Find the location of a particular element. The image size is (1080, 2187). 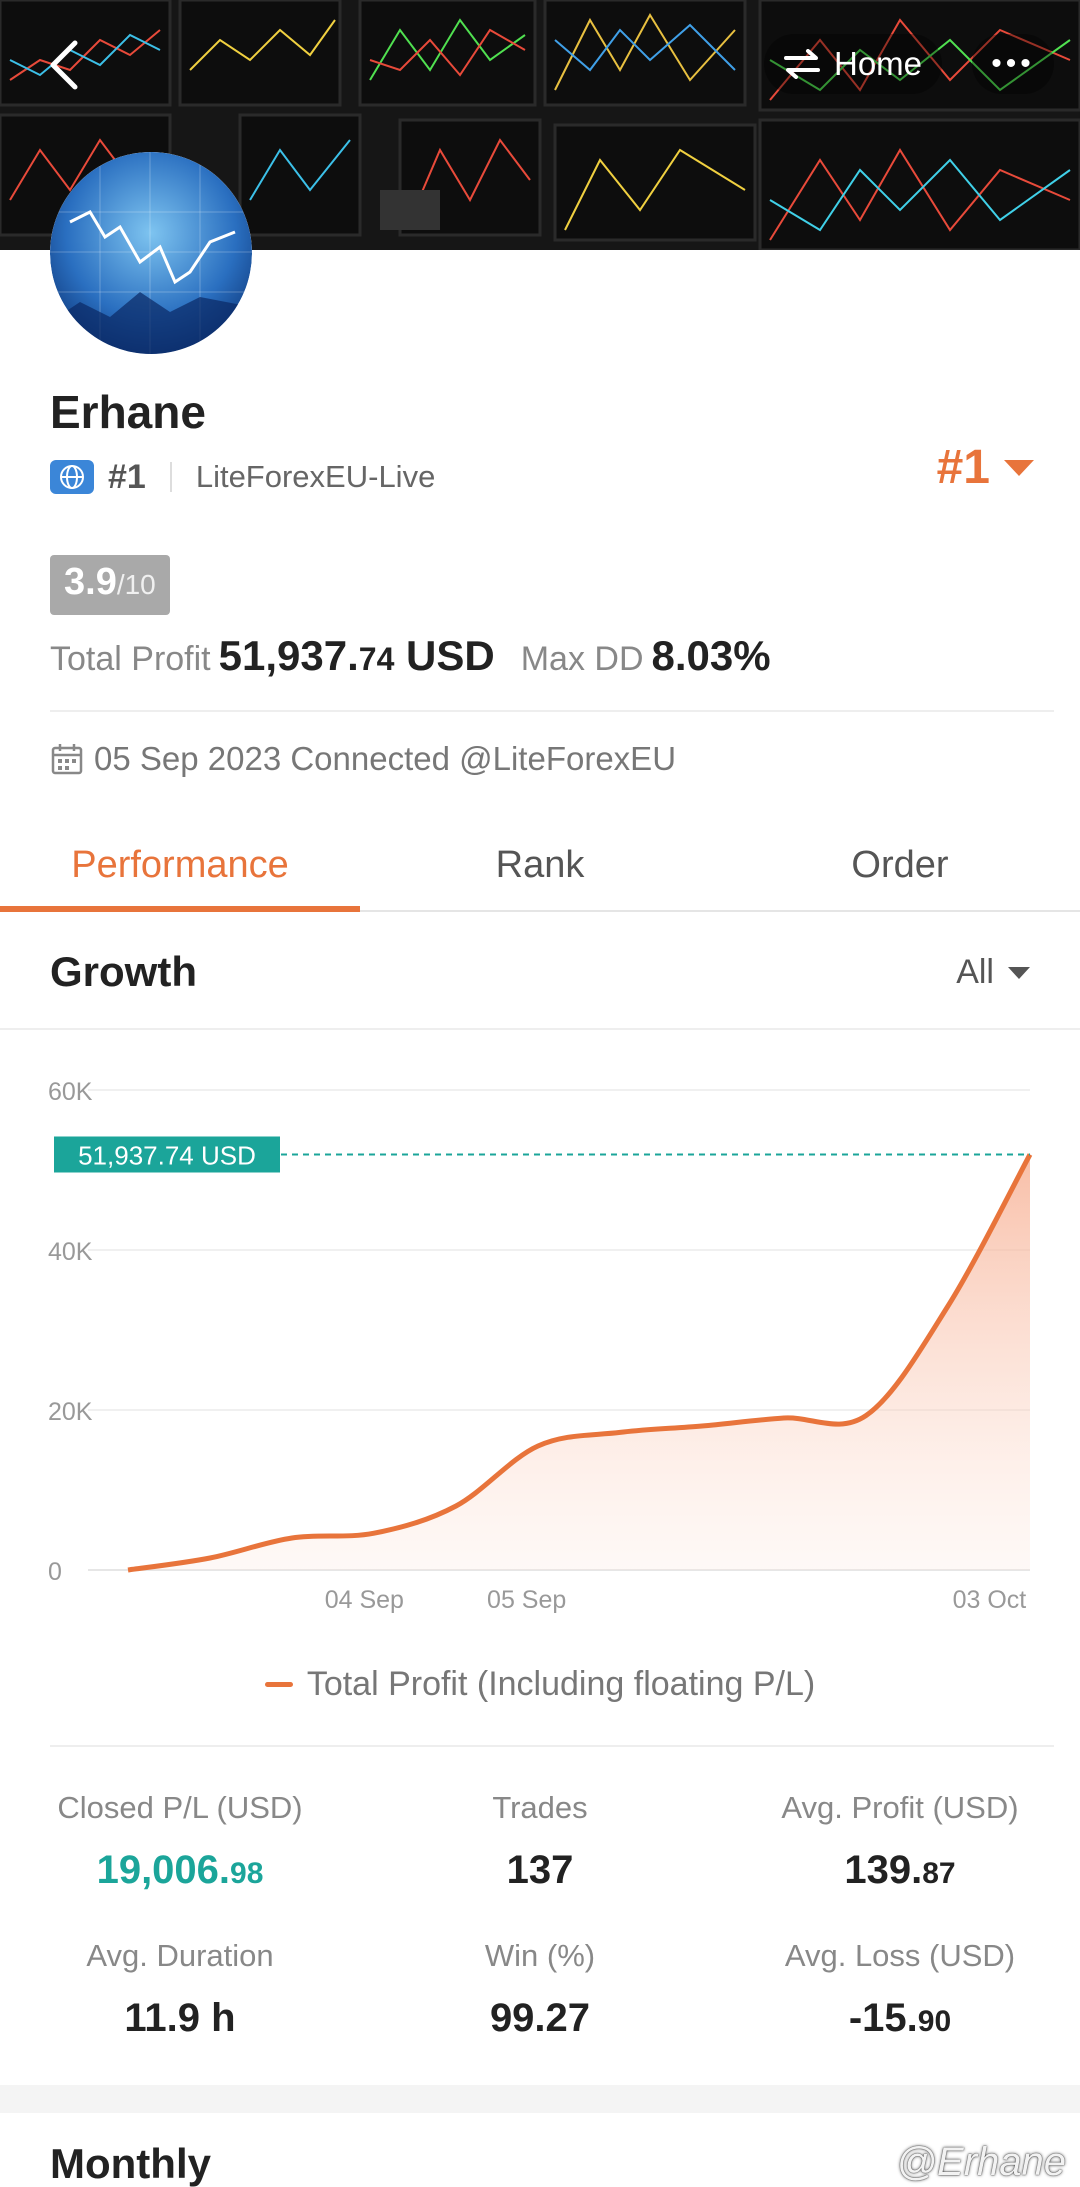

chevron-left-icon is located at coordinates (64, 65).